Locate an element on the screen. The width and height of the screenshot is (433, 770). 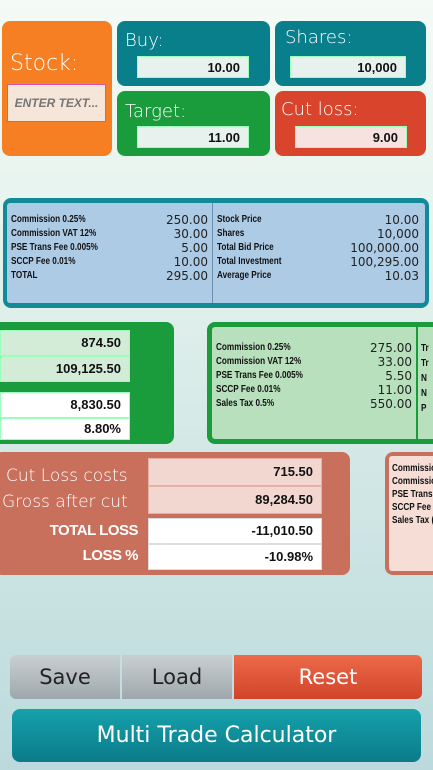
cutloss-fee-label: PSE Trans is located at coordinates (412, 494).